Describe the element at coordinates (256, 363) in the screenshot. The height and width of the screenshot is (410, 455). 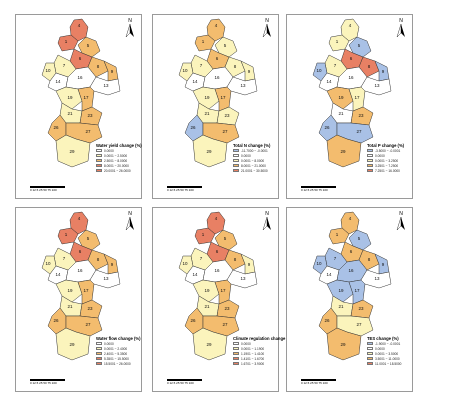
I see `legend-item: 1.6701 ~ 3.9000` at that location.